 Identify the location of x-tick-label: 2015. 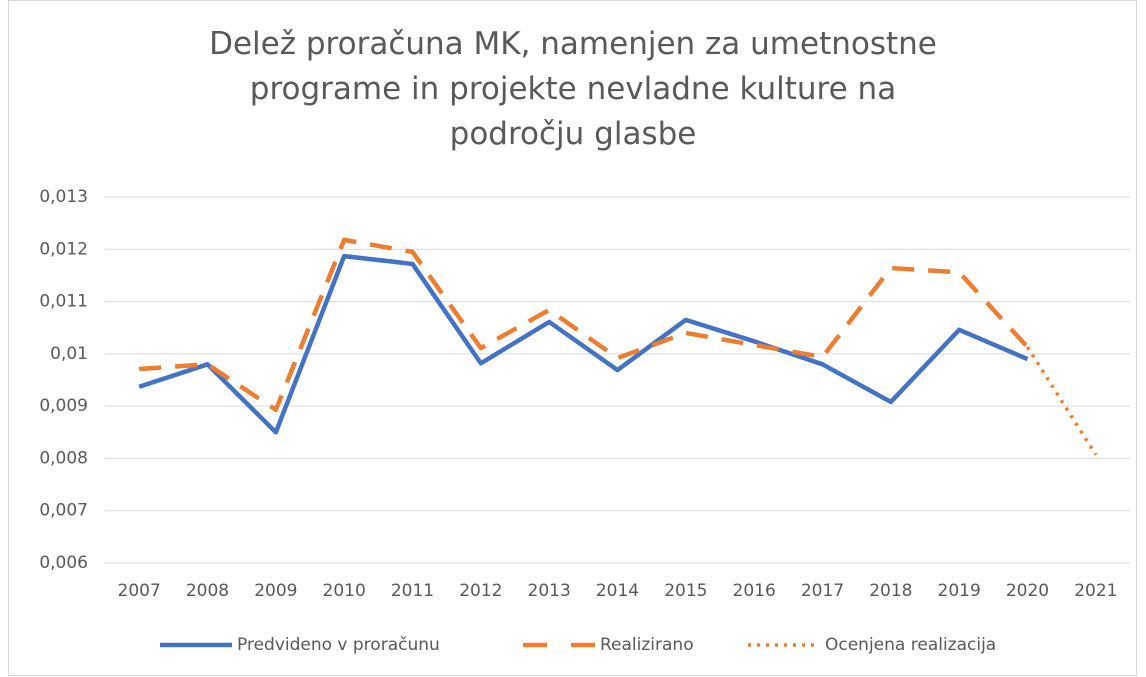
(685, 591).